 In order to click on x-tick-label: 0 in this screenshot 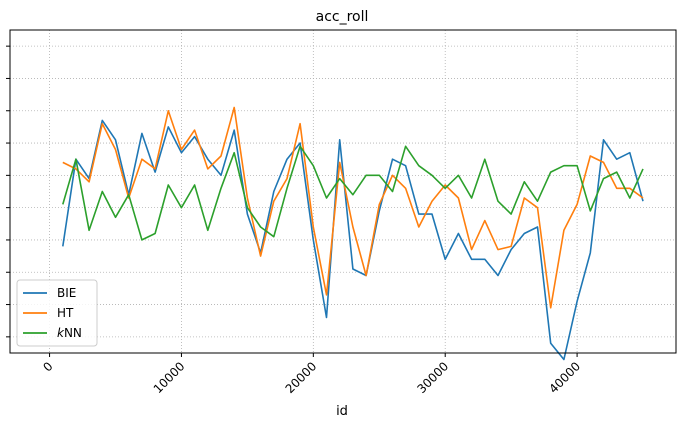, I will do `click(47, 366)`.